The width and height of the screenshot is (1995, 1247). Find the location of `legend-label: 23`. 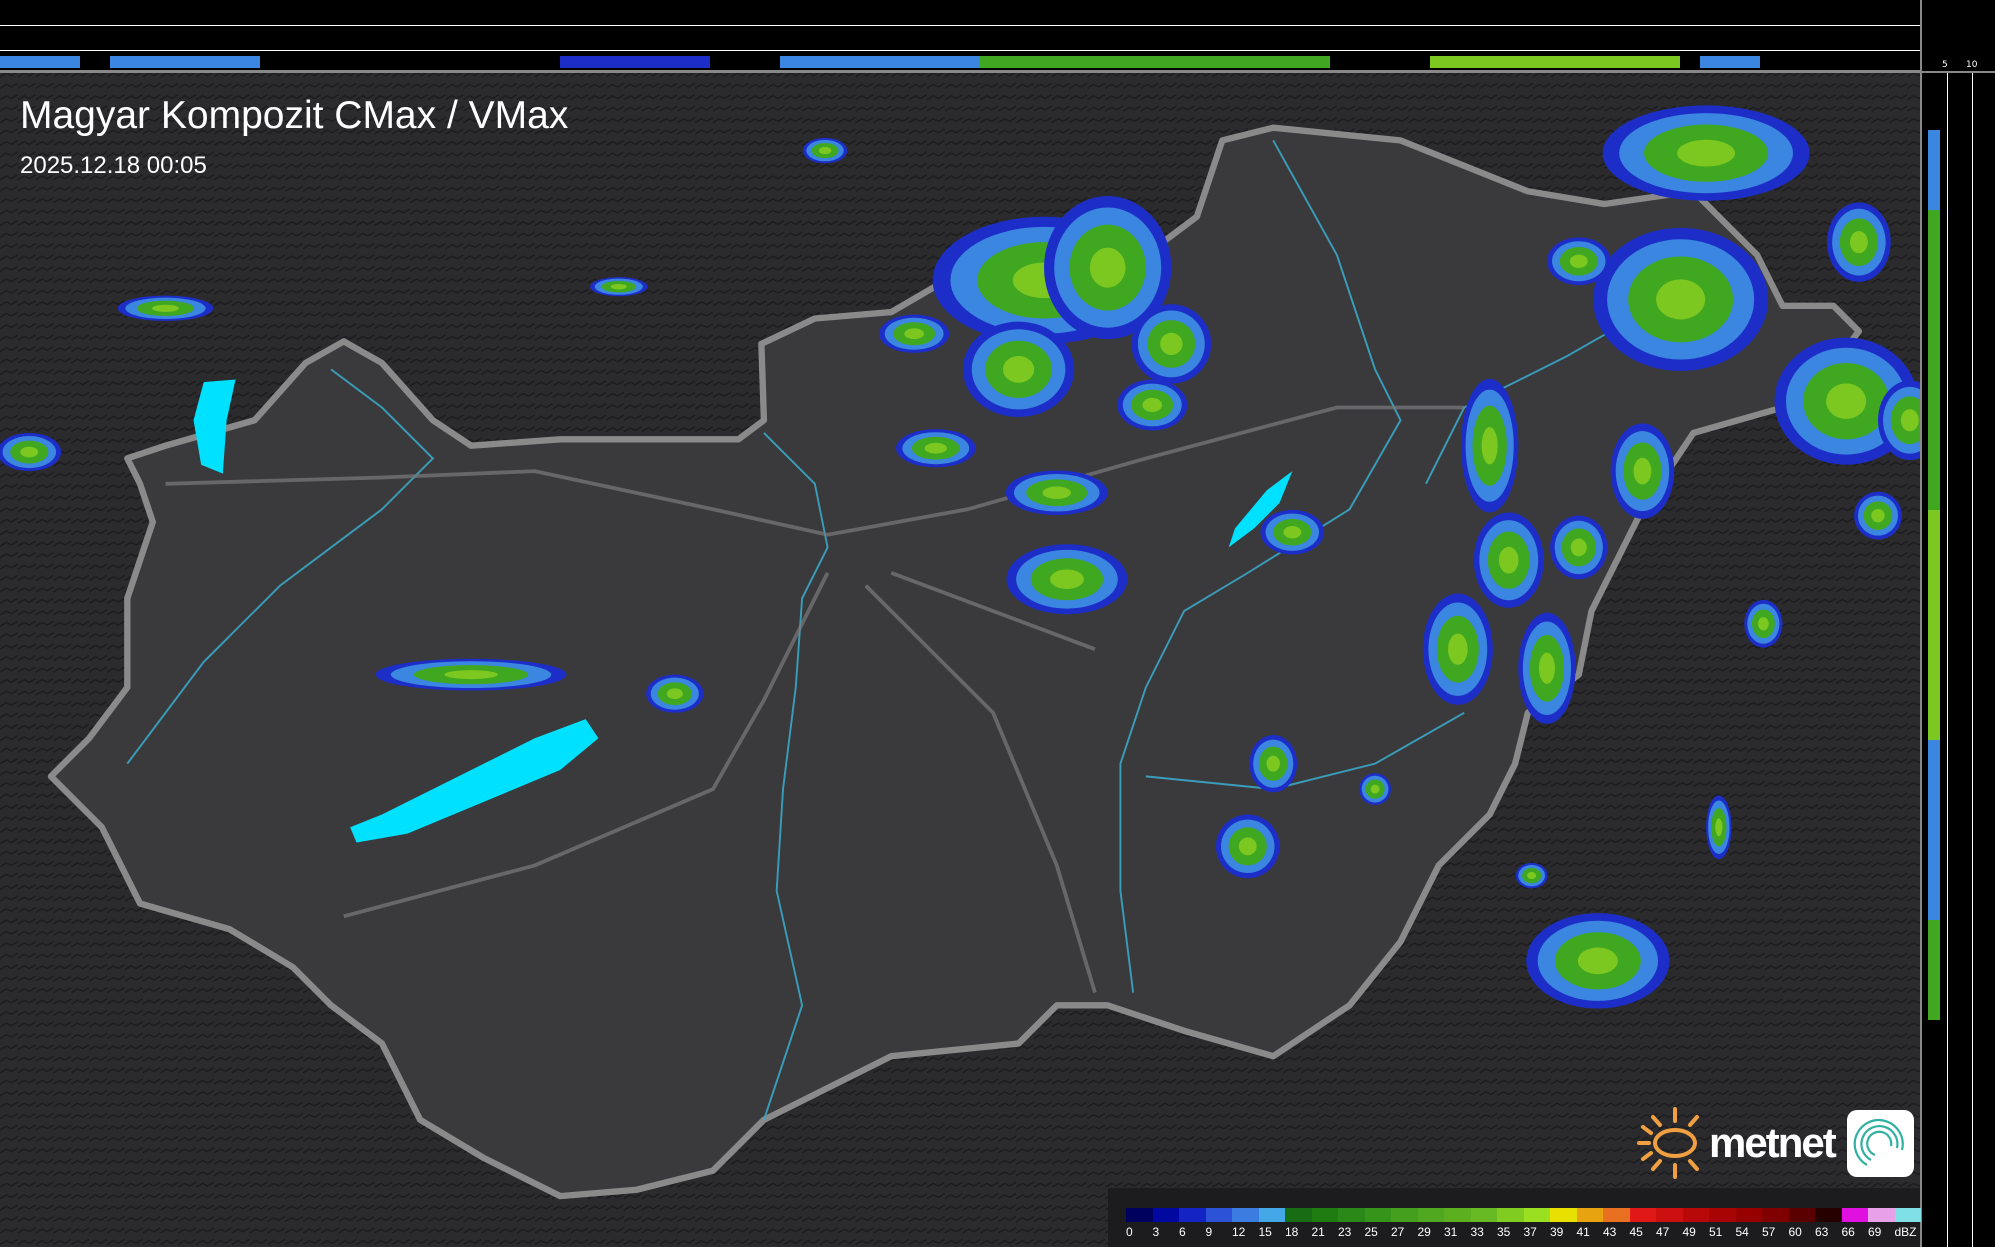

legend-label: 23 is located at coordinates (1345, 1232).